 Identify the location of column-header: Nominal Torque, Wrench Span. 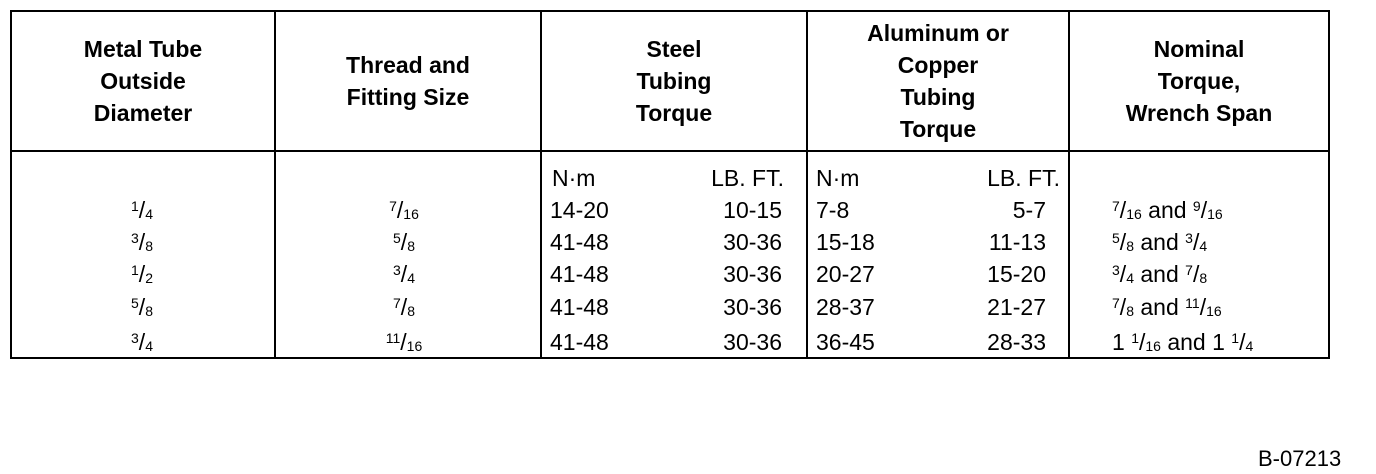
(1199, 81).